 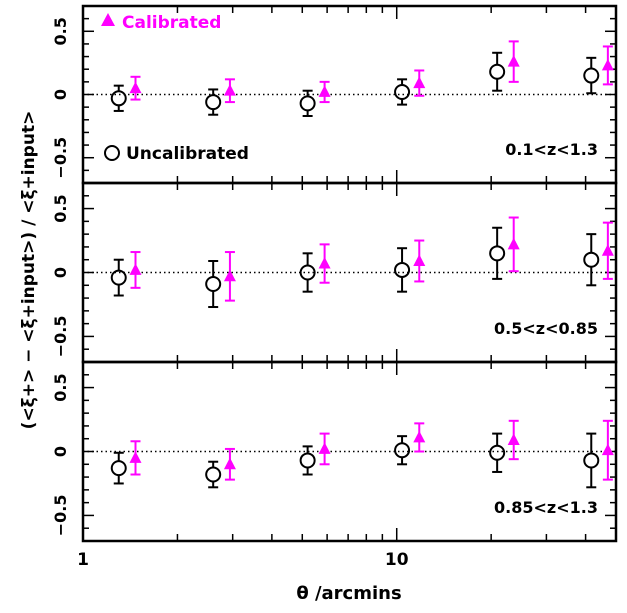 What do you see at coordinates (348, 593) in the screenshot?
I see `x-axis-label: θ /arcmins` at bounding box center [348, 593].